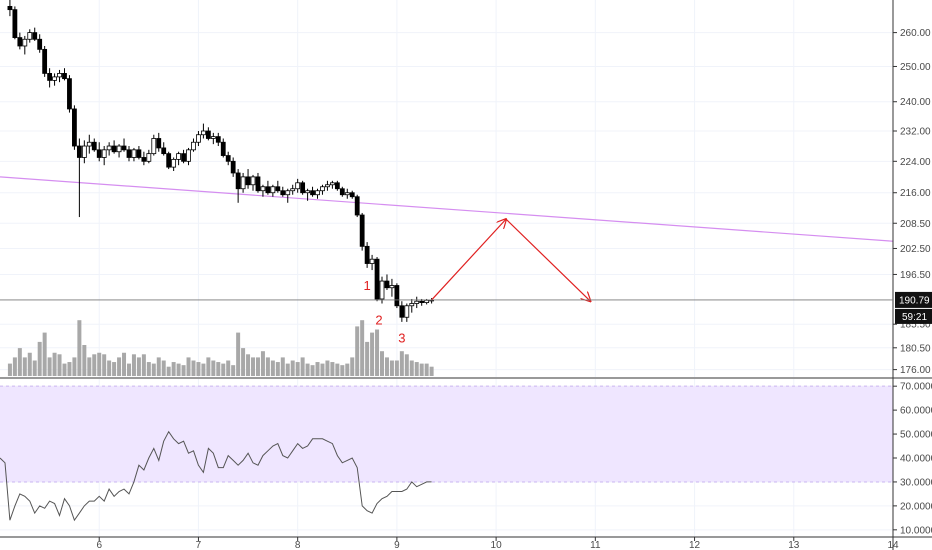 The image size is (932, 550). What do you see at coordinates (378, 320) in the screenshot?
I see `annotation-label: 2` at bounding box center [378, 320].